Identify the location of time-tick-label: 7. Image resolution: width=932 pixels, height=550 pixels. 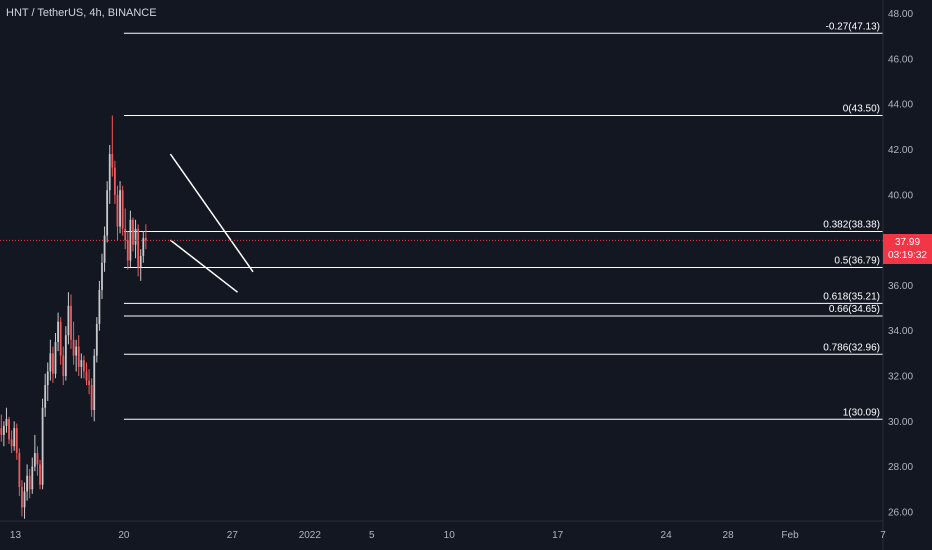
(883, 535).